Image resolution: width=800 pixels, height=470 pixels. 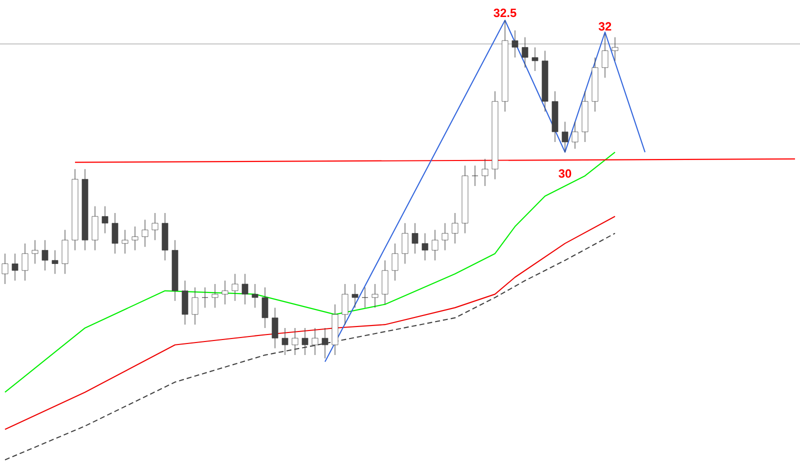 What do you see at coordinates (605, 26) in the screenshot?
I see `annotation: 32` at bounding box center [605, 26].